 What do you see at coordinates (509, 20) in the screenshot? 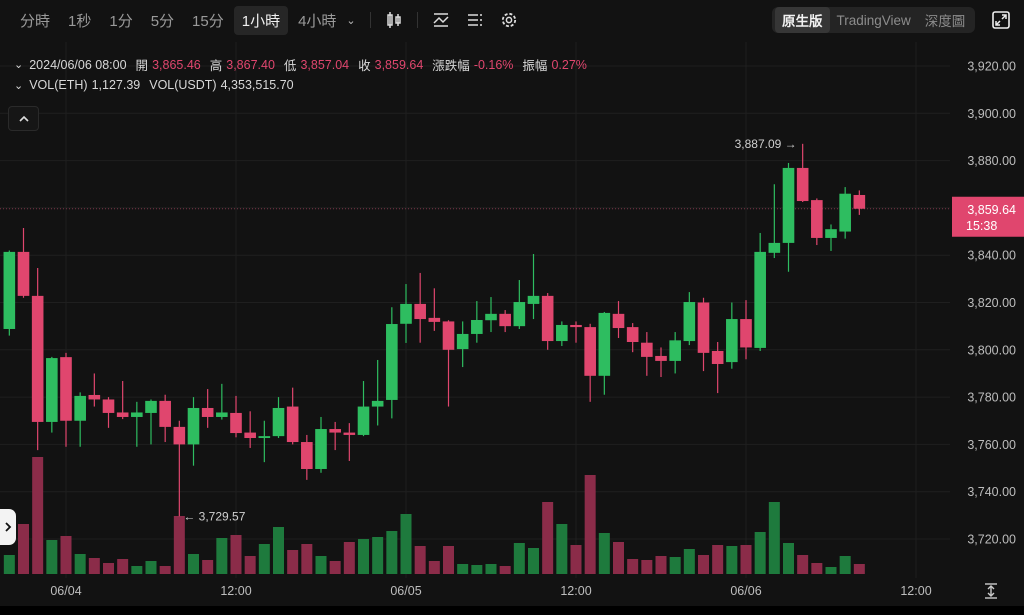
I see `gear-icon` at bounding box center [509, 20].